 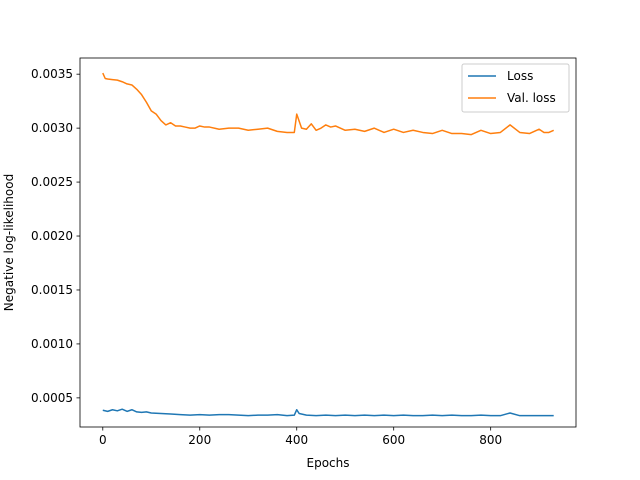 I want to click on x-tick-label: 800, so click(x=490, y=440).